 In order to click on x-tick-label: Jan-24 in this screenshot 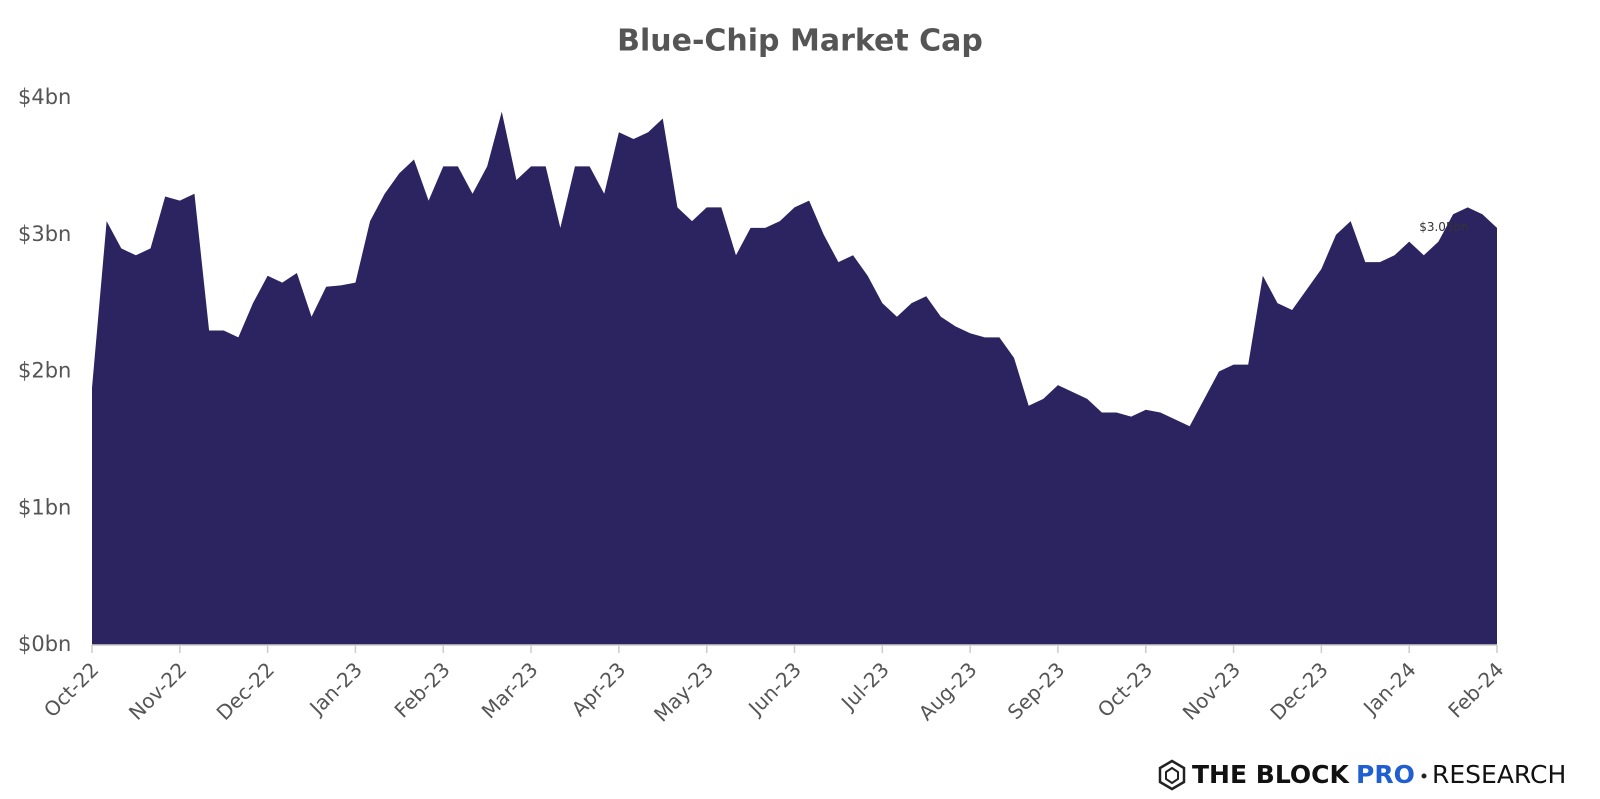, I will do `click(1388, 688)`.